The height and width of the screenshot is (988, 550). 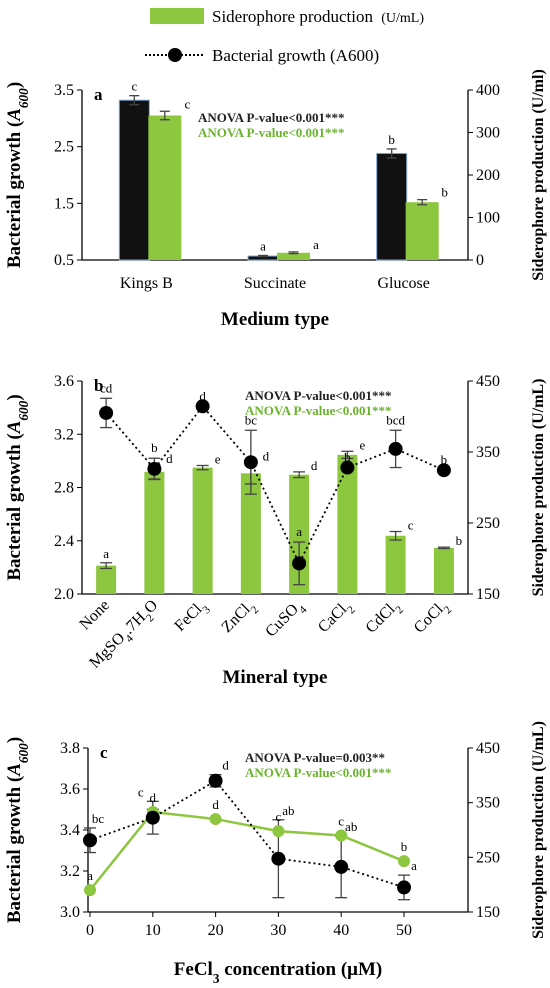 I want to click on panel-b-x-tick-label: None, so click(x=94, y=615).